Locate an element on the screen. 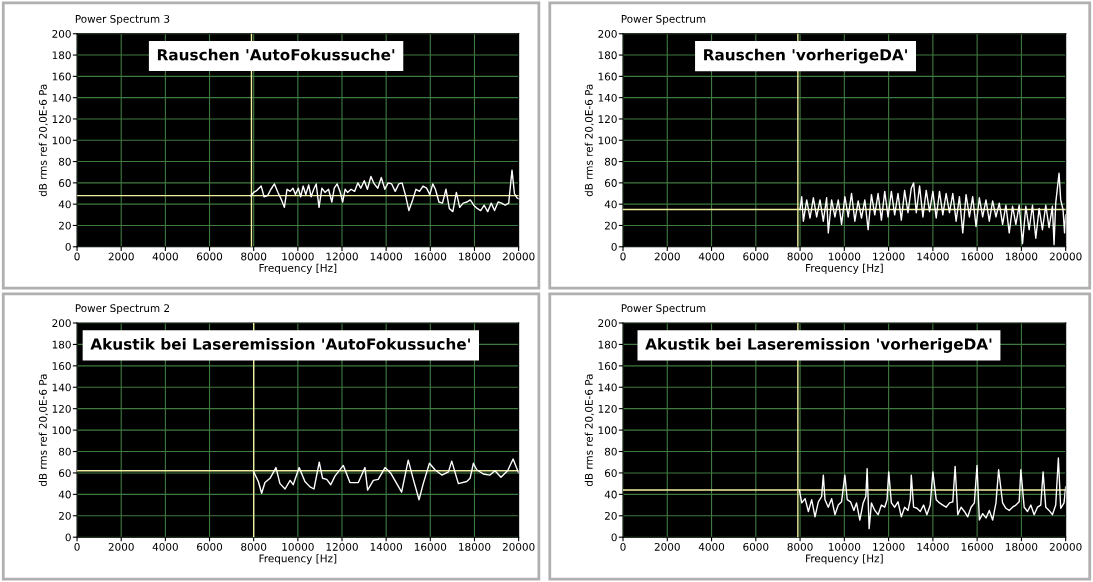 The width and height of the screenshot is (1093, 582). chart-title: Power Spectrum 2 is located at coordinates (122, 309).